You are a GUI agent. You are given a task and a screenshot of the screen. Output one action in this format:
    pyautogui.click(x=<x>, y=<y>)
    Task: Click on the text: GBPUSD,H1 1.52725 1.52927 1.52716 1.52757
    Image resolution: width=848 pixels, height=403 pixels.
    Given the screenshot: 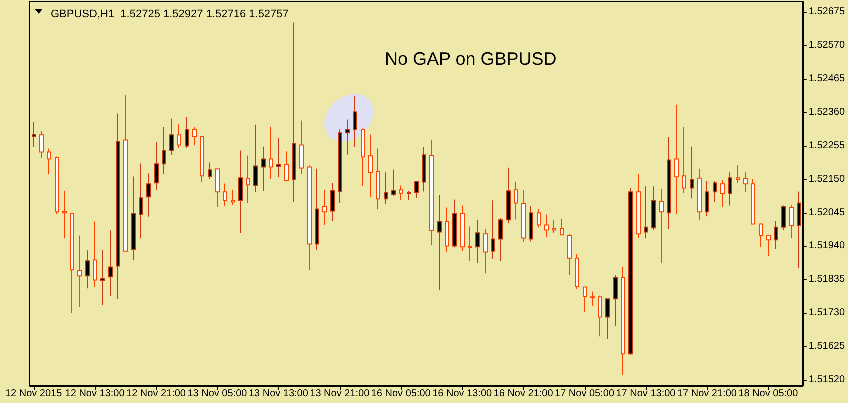 What is the action you would take?
    pyautogui.click(x=170, y=14)
    